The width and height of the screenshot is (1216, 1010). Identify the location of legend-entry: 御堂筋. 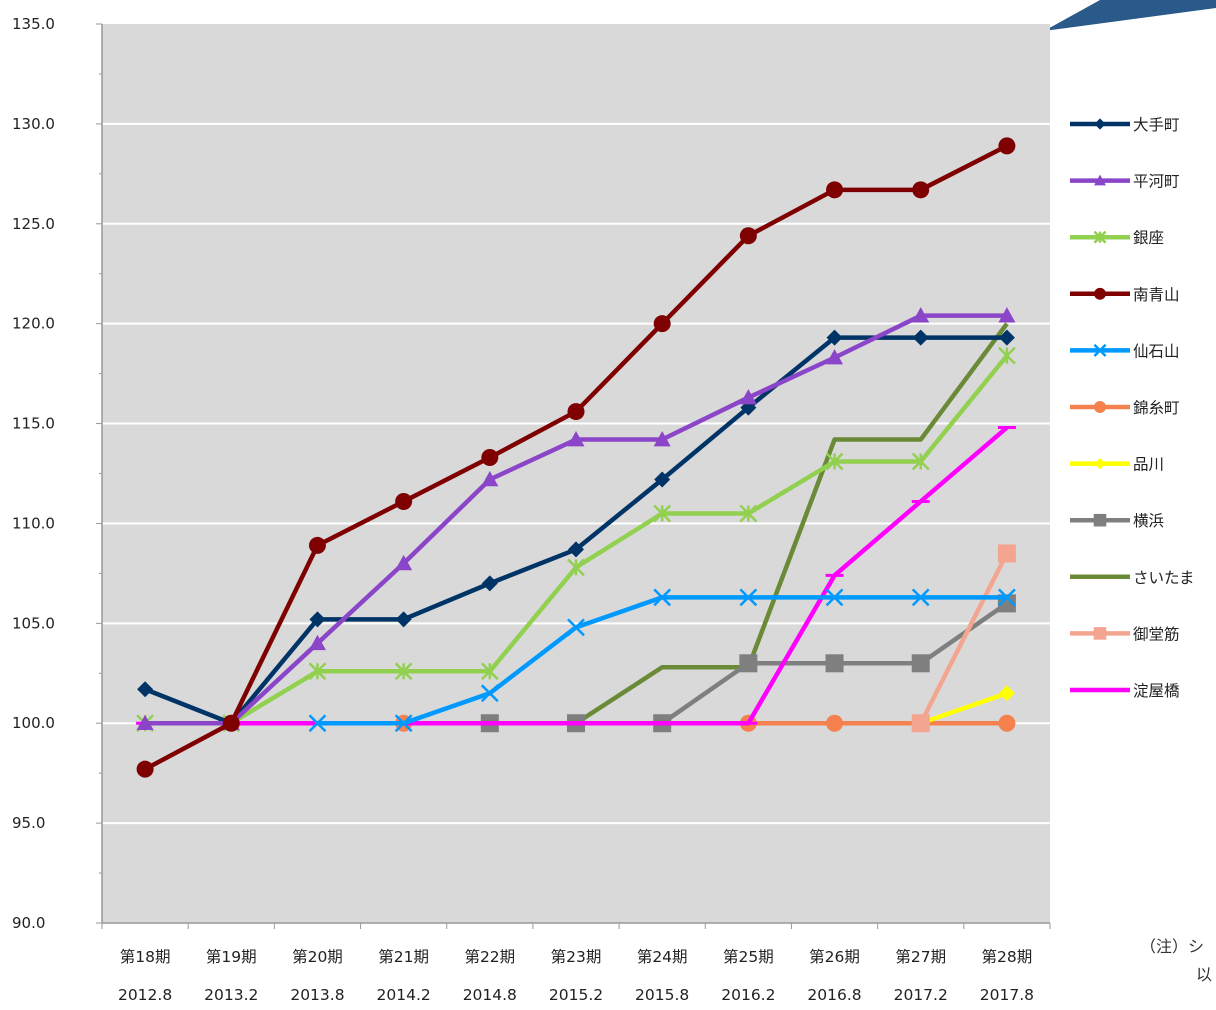
(1125, 634).